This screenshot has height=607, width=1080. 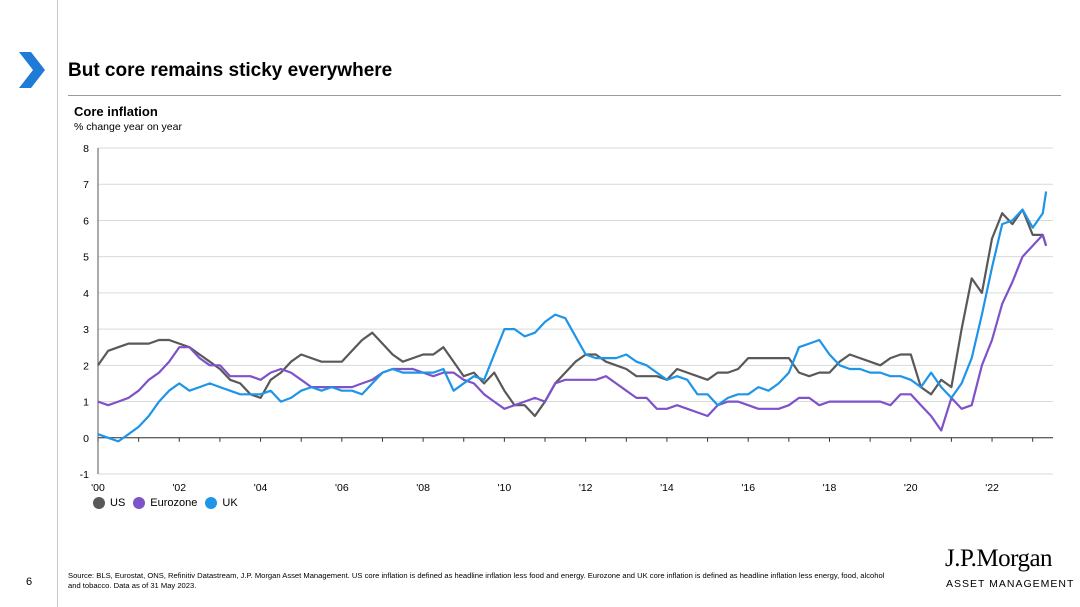 What do you see at coordinates (86, 221) in the screenshot?
I see `y-tick-label: 6` at bounding box center [86, 221].